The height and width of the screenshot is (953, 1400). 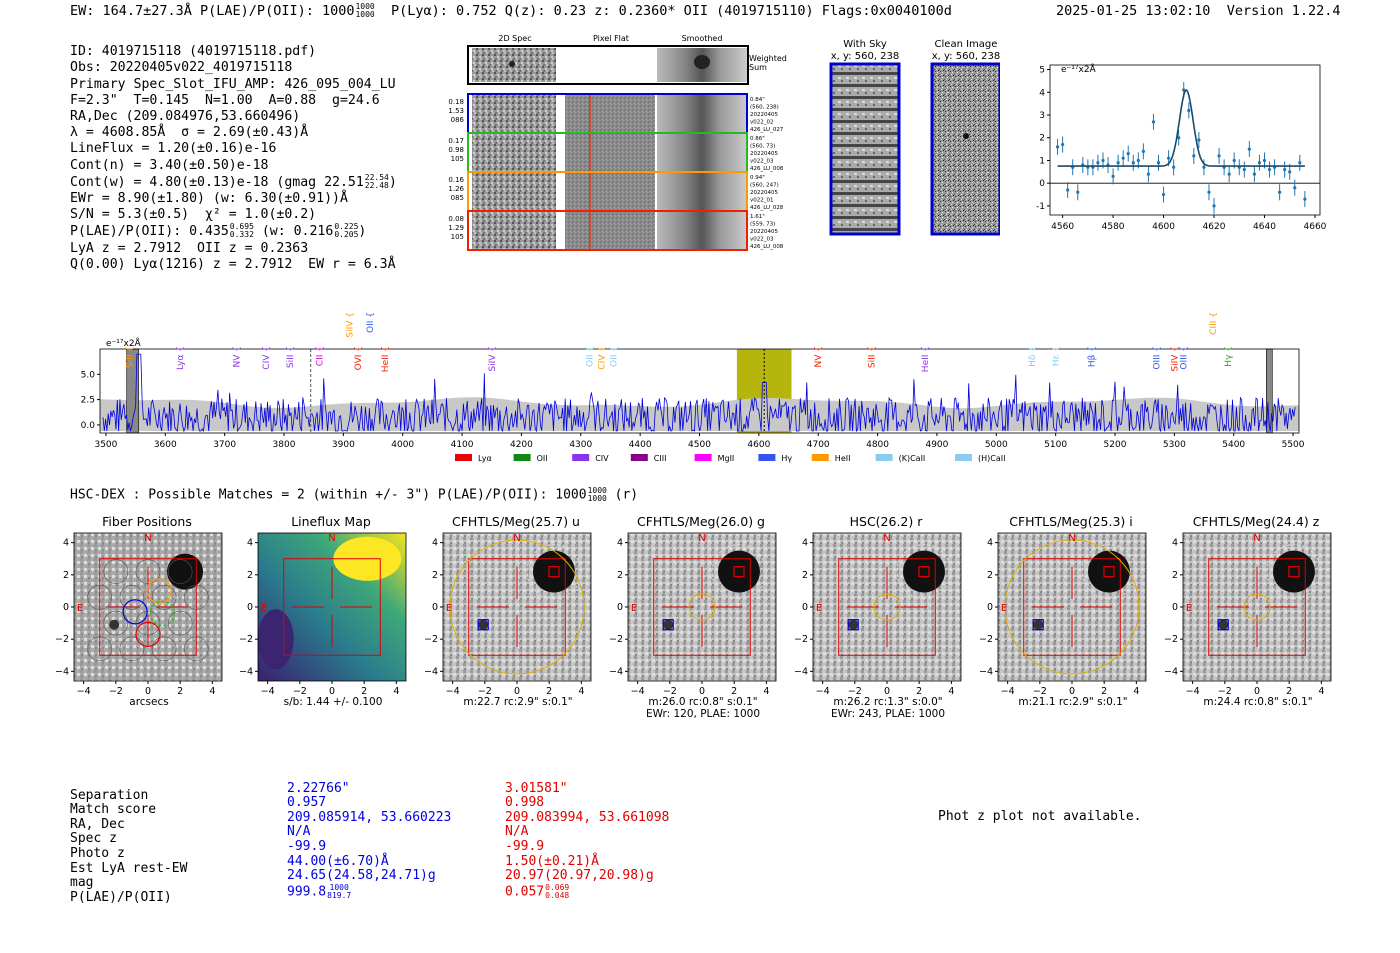 I want to click on weighted-sum-row: Weighted Sum, so click(x=627, y=65).